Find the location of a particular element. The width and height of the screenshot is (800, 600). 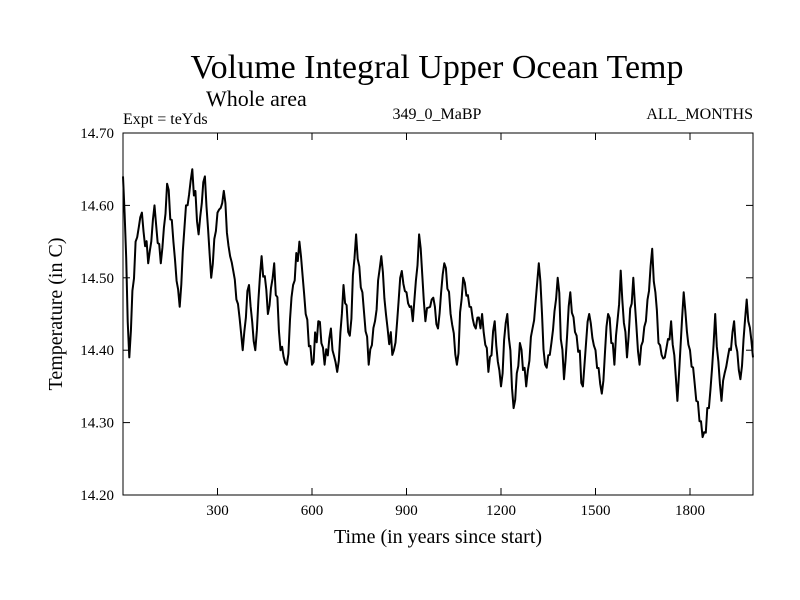

x-tick-label: 600 is located at coordinates (312, 511).